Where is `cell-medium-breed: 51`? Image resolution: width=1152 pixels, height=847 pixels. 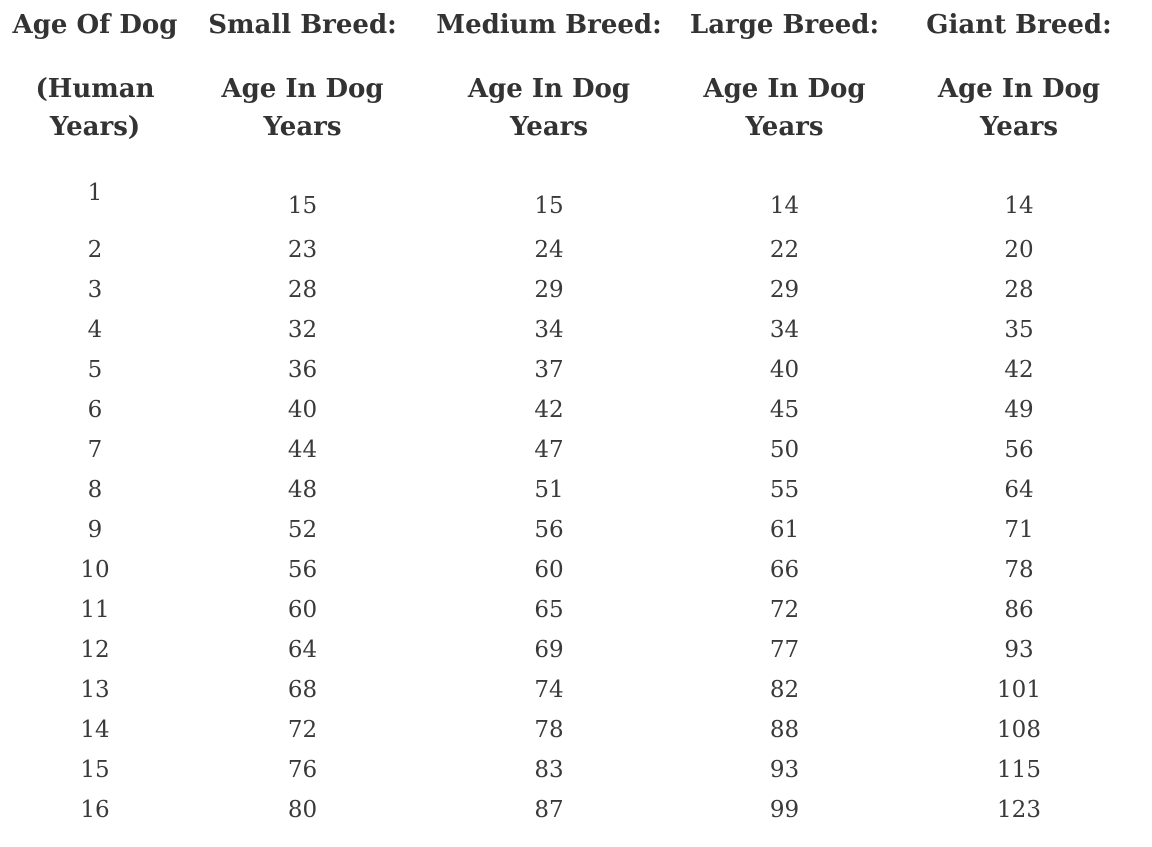 cell-medium-breed: 51 is located at coordinates (549, 490).